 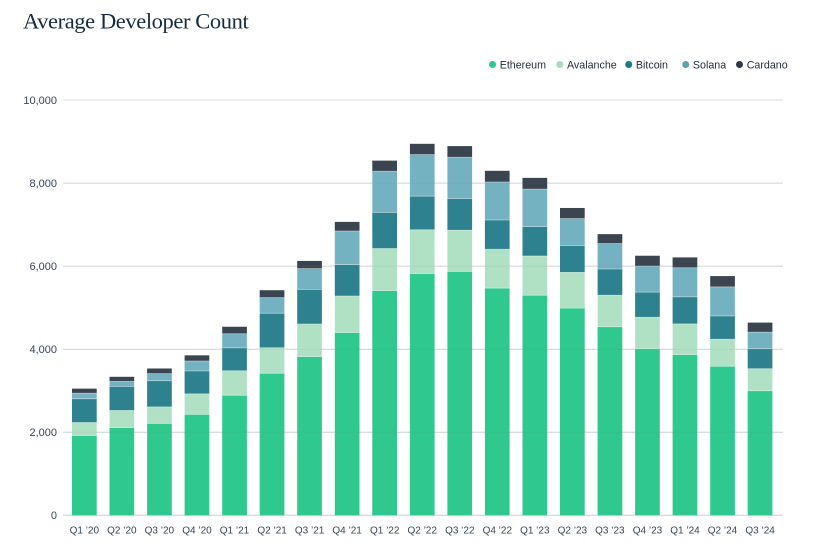 I want to click on svg-text: Average Developer Count, so click(x=136, y=21).